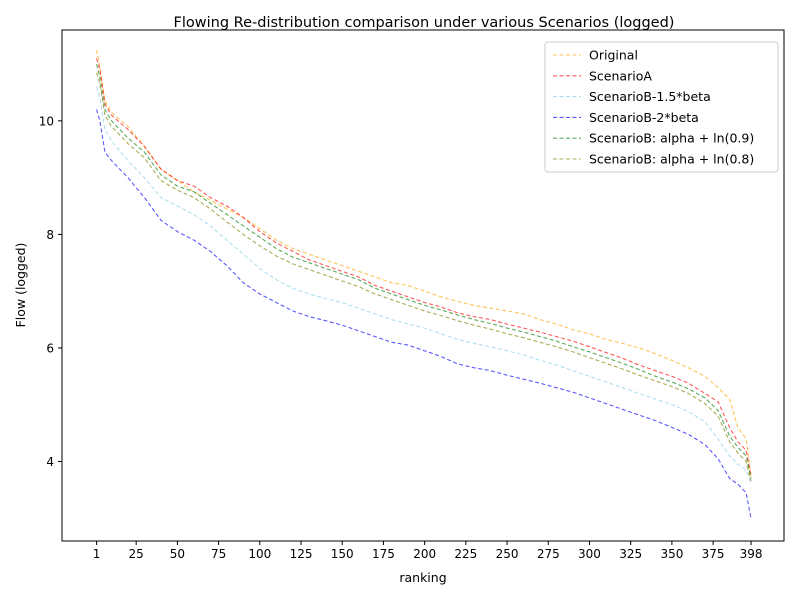 This screenshot has height=605, width=800. Describe the element at coordinates (20, 285) in the screenshot. I see `y-axis-label: Flow (logged)` at that location.